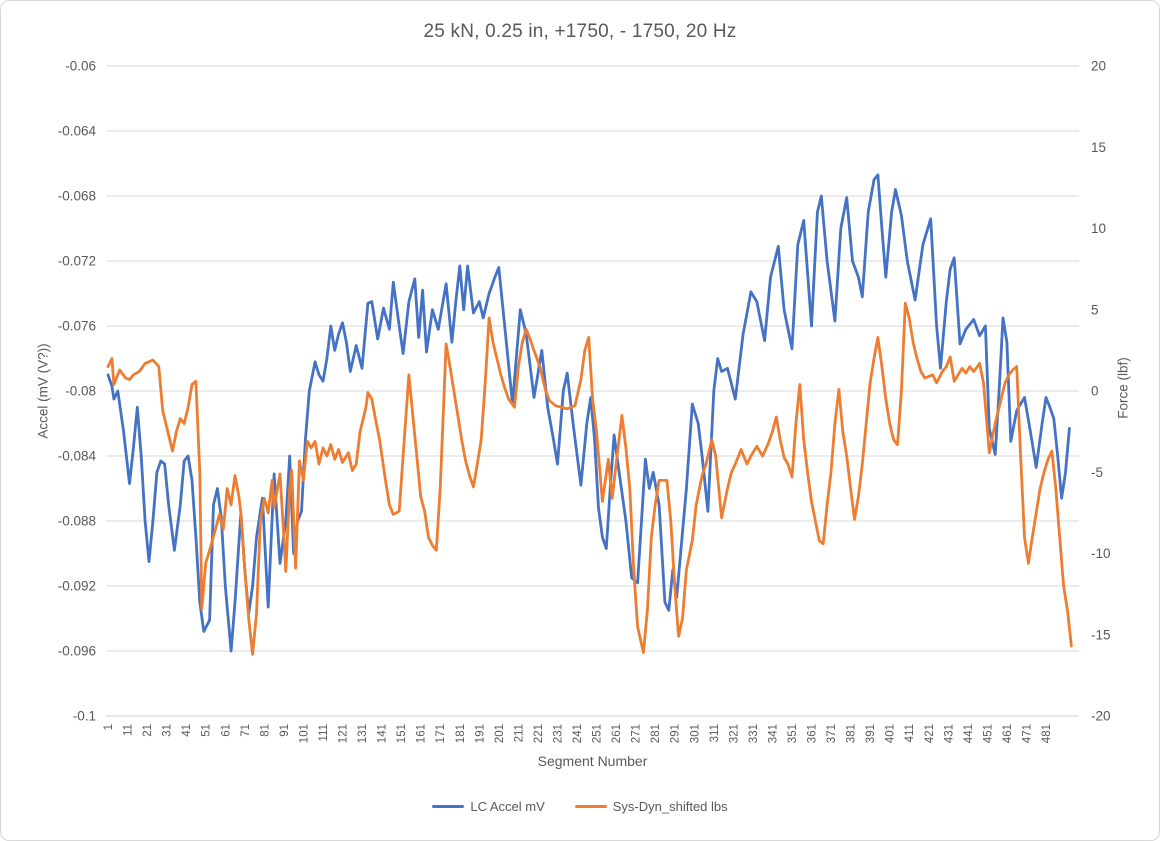  I want to click on x-axis-tick-label: 181, so click(461, 733).